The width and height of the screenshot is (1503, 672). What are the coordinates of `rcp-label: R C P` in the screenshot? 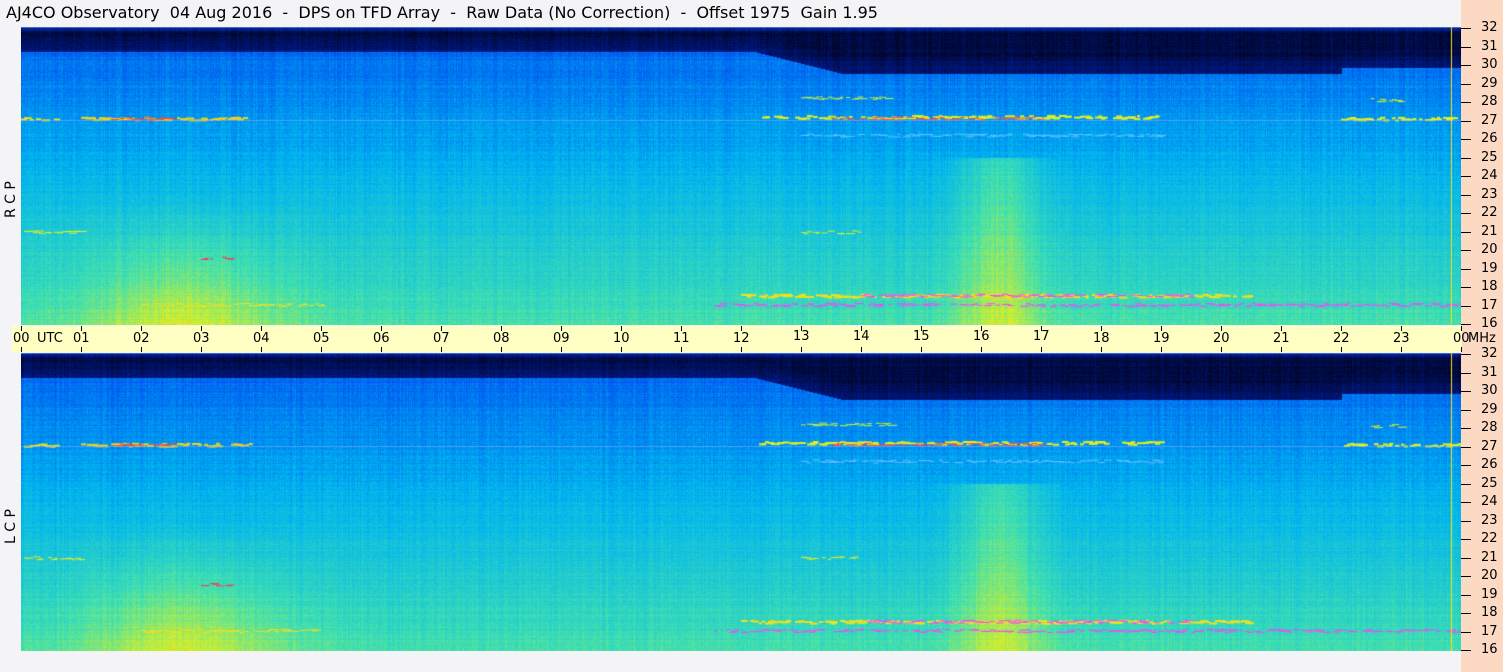 It's located at (11, 199).